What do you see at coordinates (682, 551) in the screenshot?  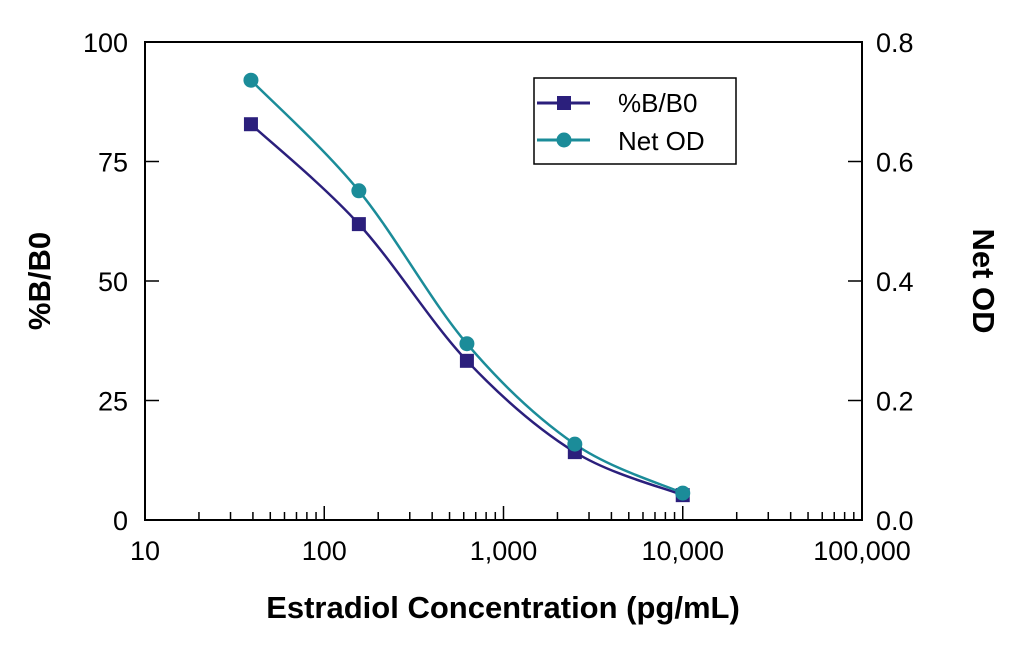 I see `x-tick-label: 10,000` at bounding box center [682, 551].